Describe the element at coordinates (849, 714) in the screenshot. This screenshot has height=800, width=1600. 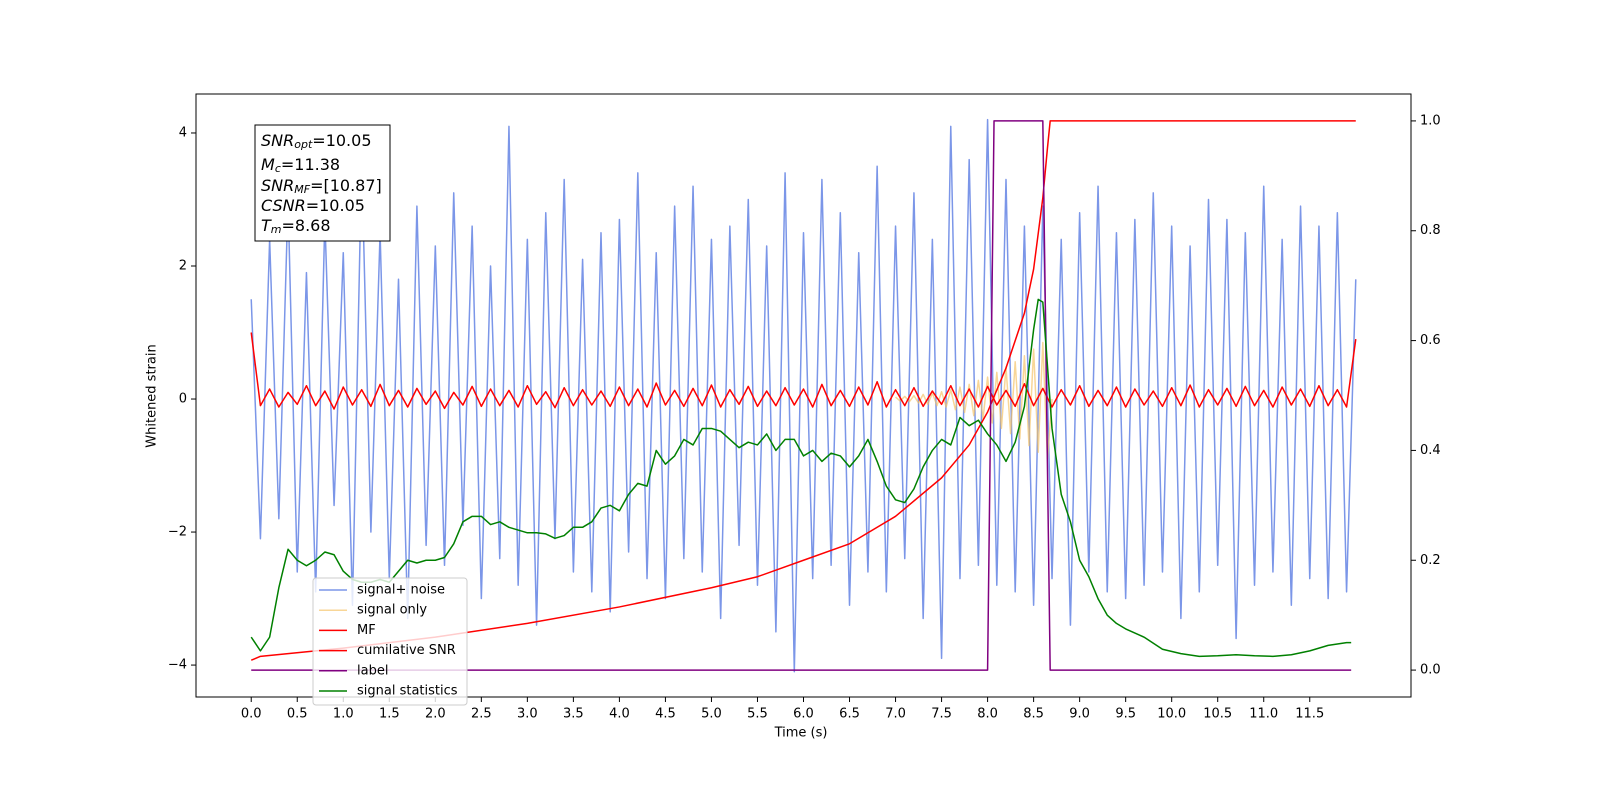
I see `x-tick-label: 6.5` at that location.